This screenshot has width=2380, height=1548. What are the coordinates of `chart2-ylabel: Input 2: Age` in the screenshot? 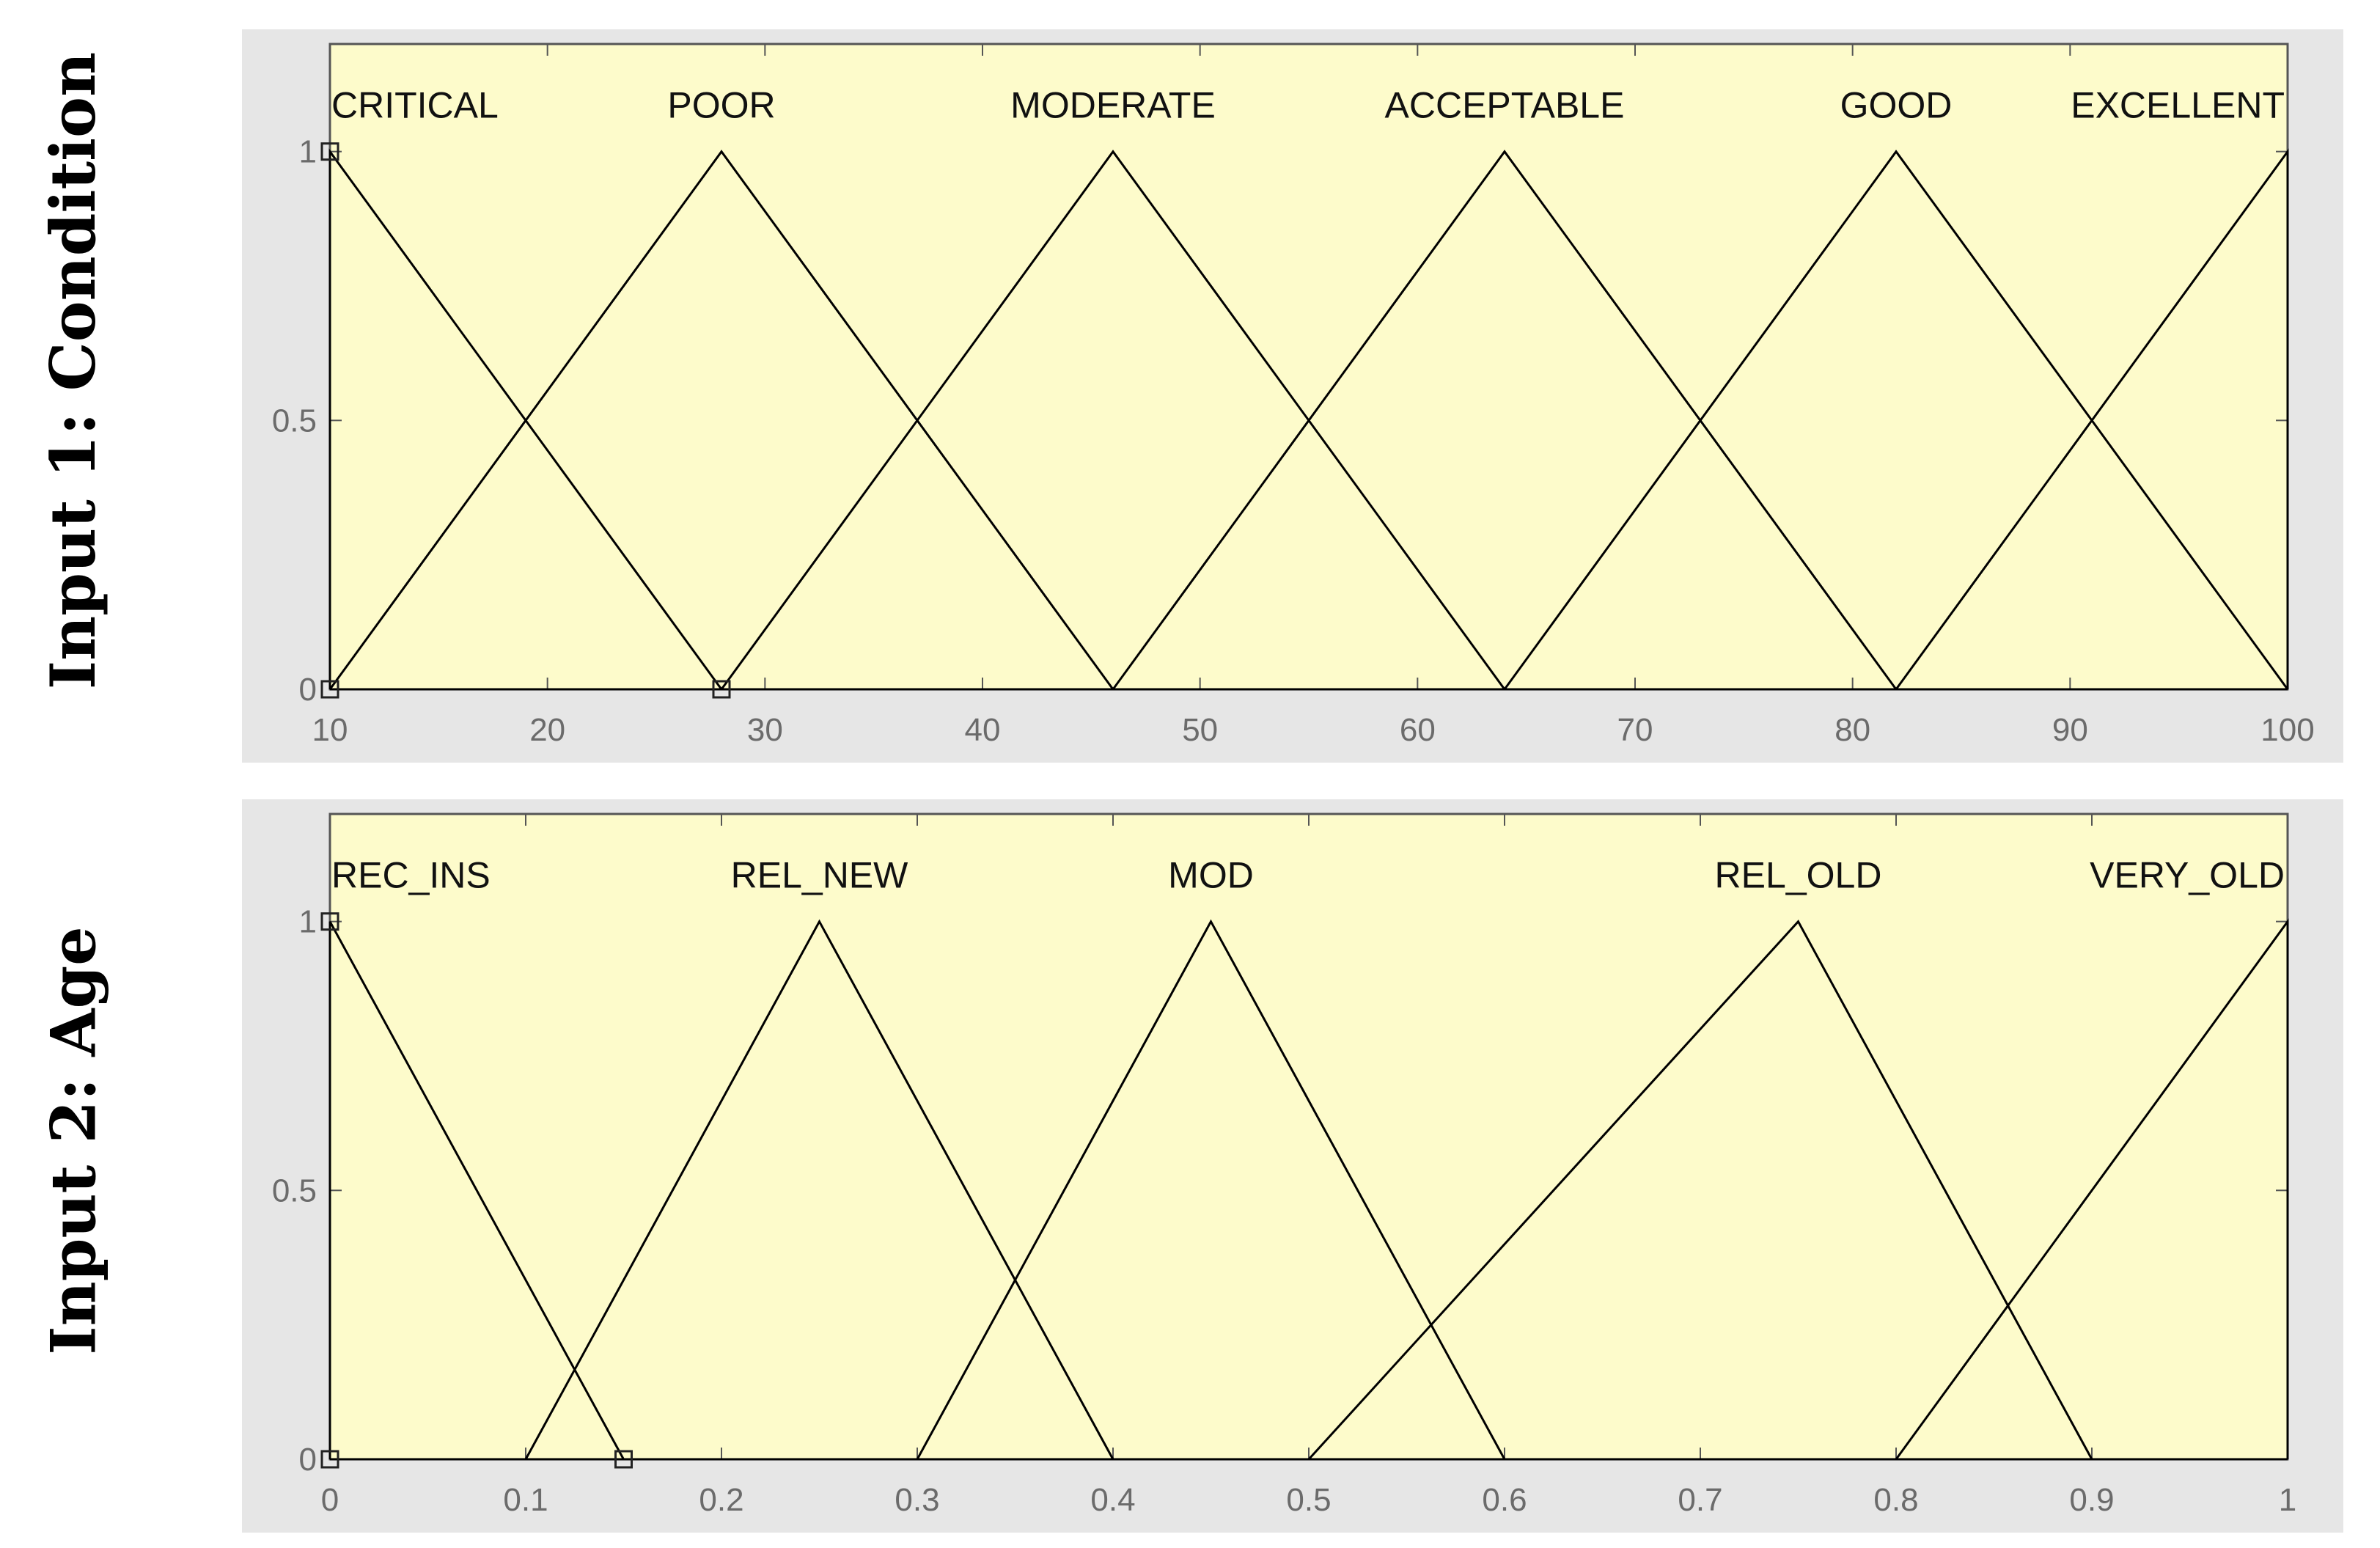 It's located at (73, 1140).